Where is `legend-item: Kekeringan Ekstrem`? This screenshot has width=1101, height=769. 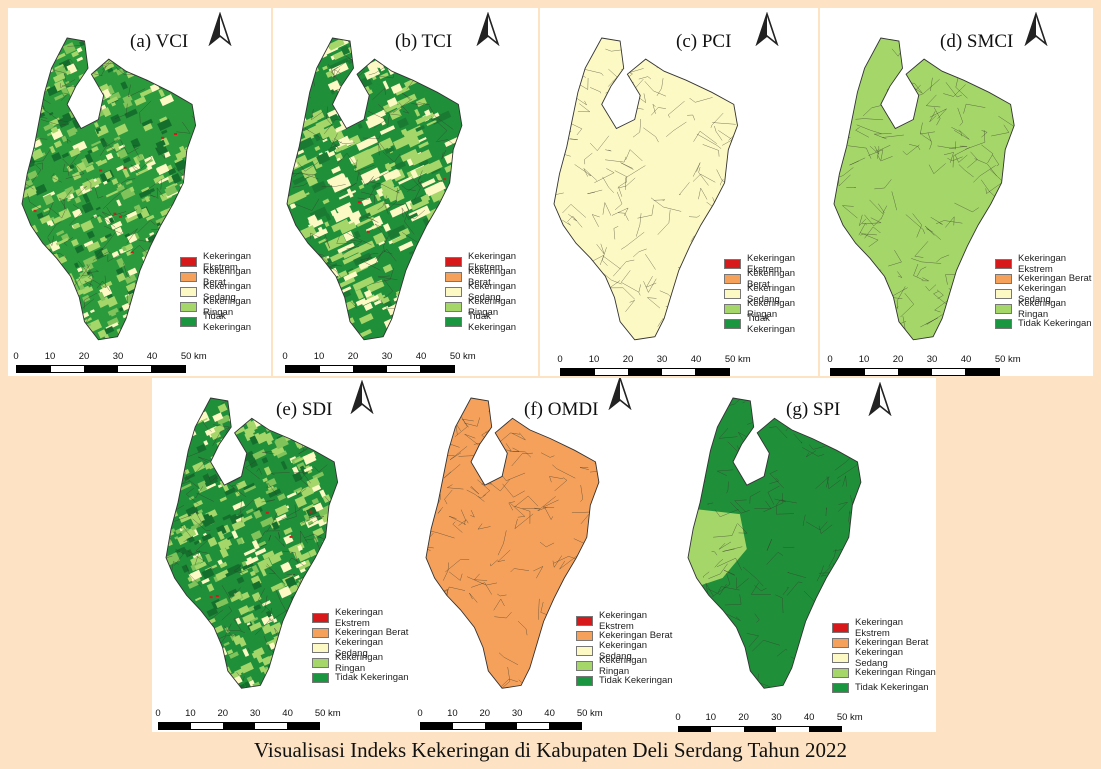
legend-item: Kekeringan Ekstrem is located at coordinates (884, 628).